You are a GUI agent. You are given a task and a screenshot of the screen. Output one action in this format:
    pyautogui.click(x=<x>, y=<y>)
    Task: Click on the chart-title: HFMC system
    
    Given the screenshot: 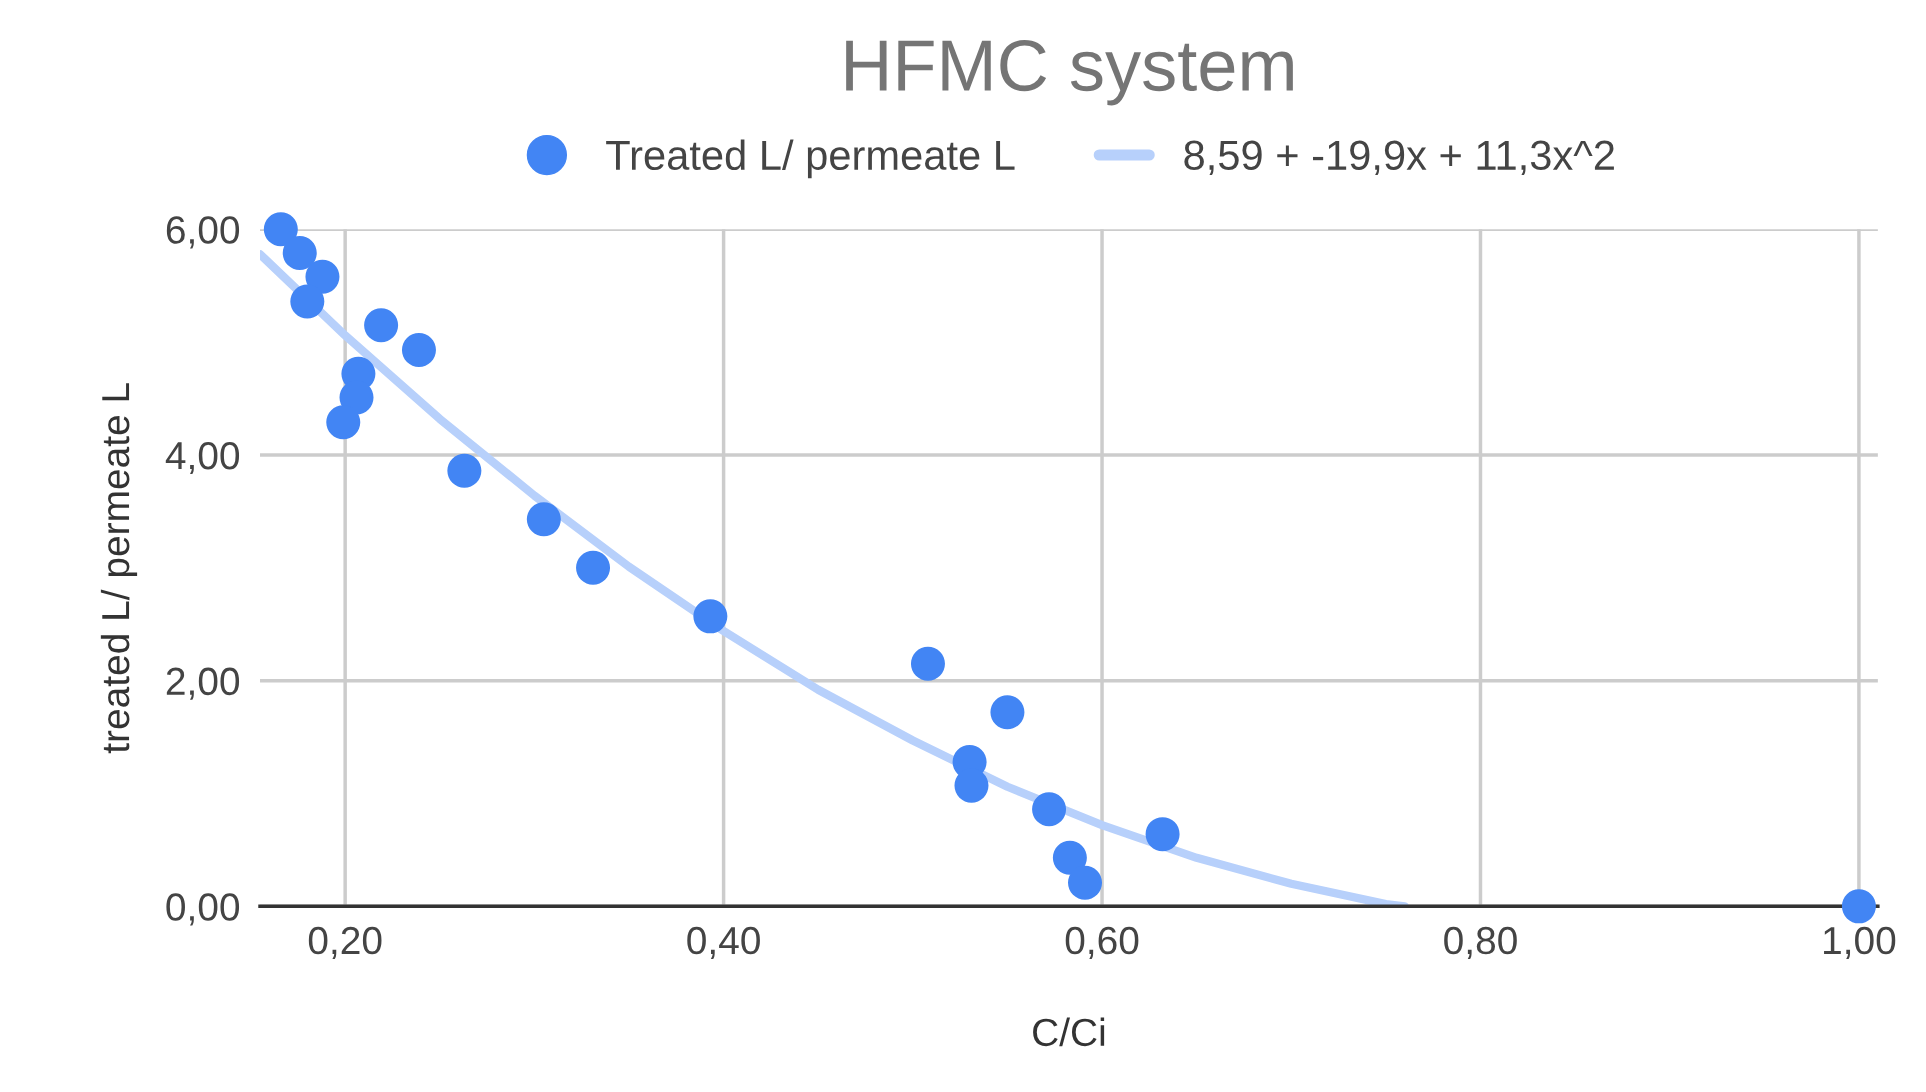 What is the action you would take?
    pyautogui.click(x=1069, y=73)
    